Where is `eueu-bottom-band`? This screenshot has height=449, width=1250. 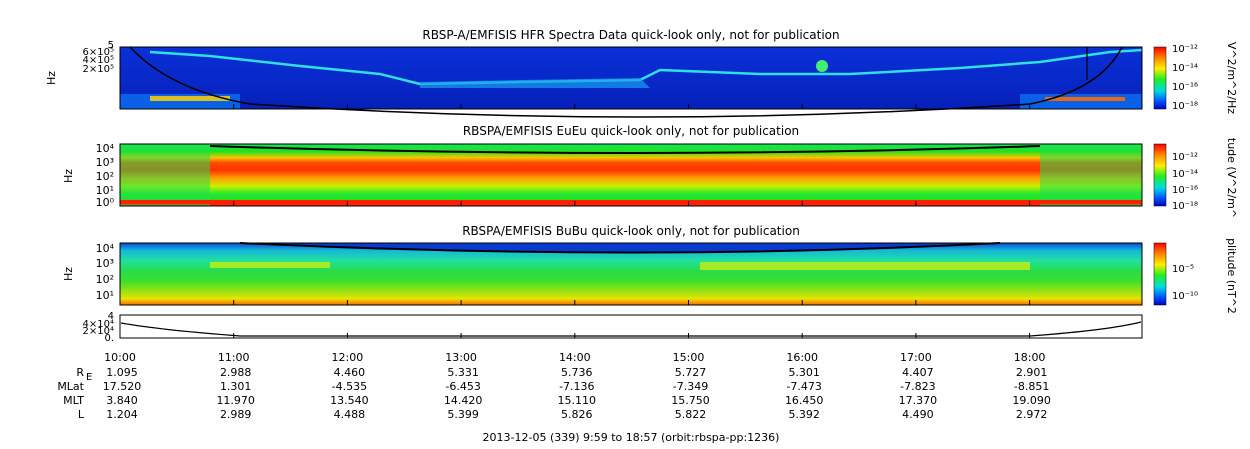
eueu-bottom-band is located at coordinates (631, 202).